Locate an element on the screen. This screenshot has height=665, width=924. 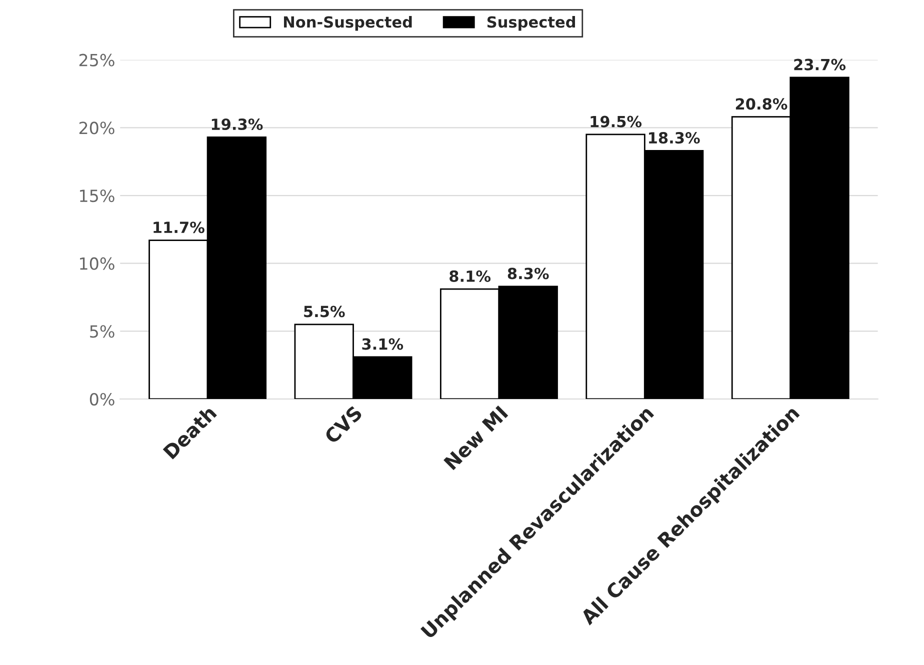
data-label: 19.3% is located at coordinates (237, 124).